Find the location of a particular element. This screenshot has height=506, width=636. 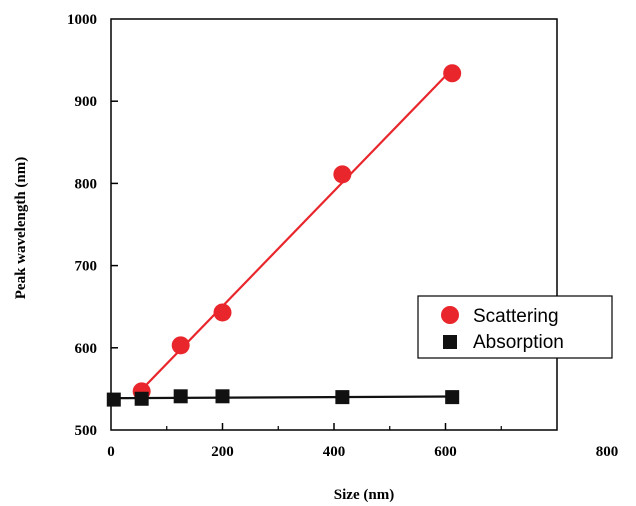

x-tick-label: 0 is located at coordinates (111, 452).